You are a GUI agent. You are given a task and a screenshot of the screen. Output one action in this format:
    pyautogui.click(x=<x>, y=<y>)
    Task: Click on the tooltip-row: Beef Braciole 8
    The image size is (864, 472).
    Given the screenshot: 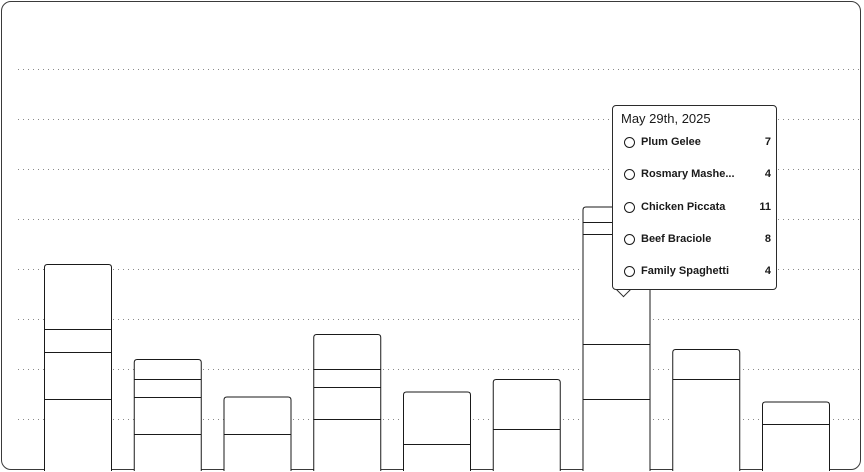 What is the action you would take?
    pyautogui.click(x=696, y=239)
    